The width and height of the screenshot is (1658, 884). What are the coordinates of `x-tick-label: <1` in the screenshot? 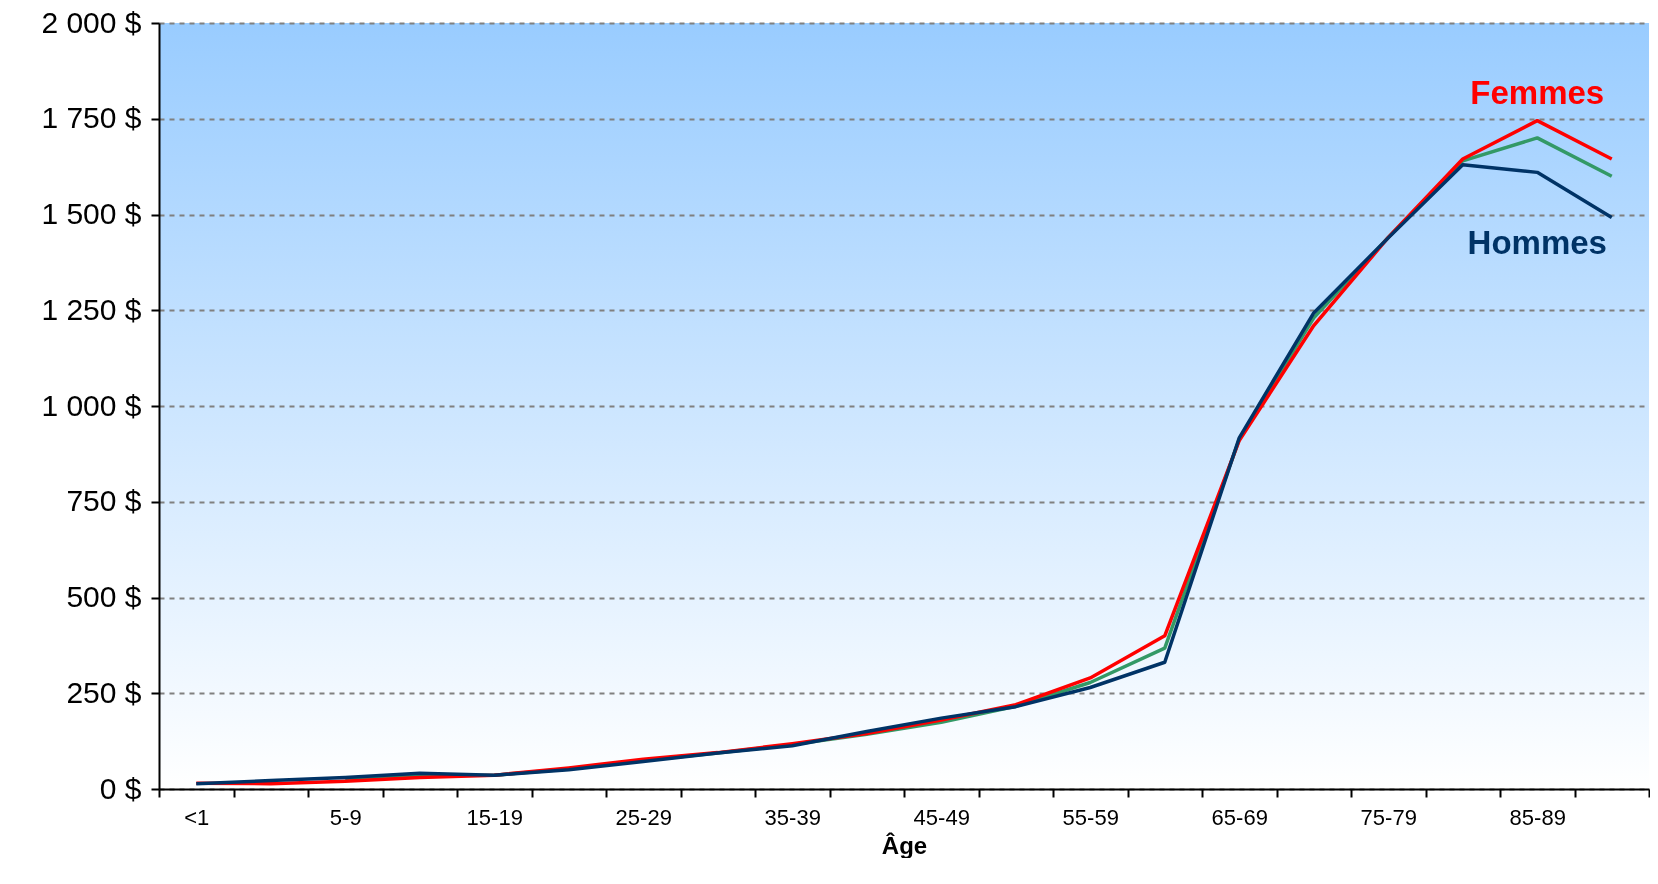 It's located at (197, 817).